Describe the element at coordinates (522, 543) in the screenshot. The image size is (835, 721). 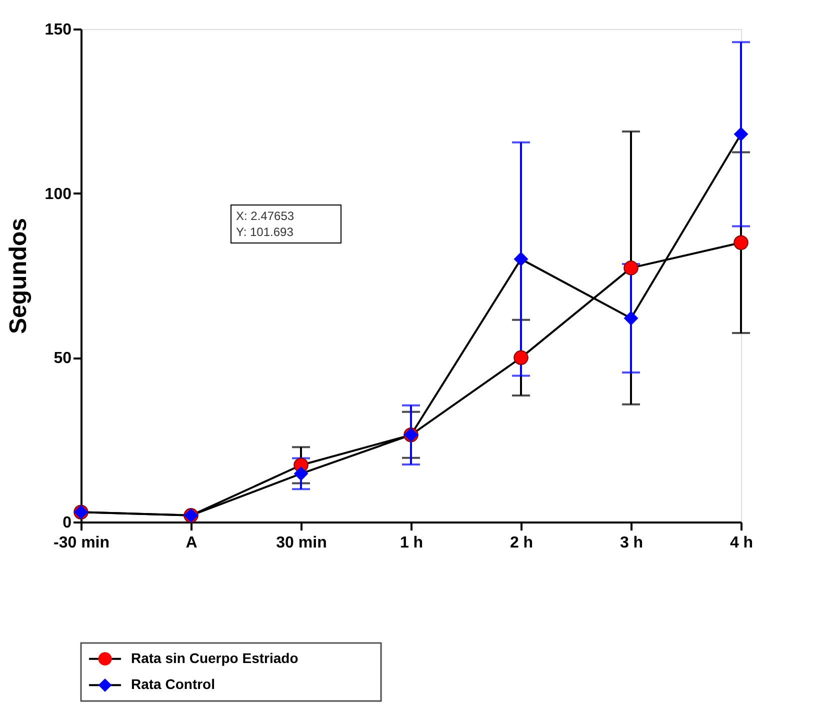
I see `x-tick-label: 2 h` at that location.